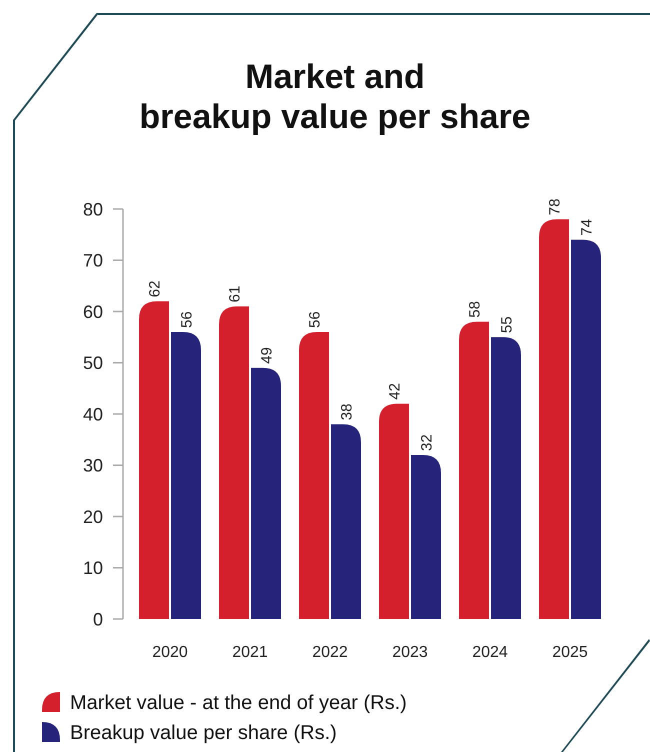  I want to click on data-label: 49, so click(267, 355).